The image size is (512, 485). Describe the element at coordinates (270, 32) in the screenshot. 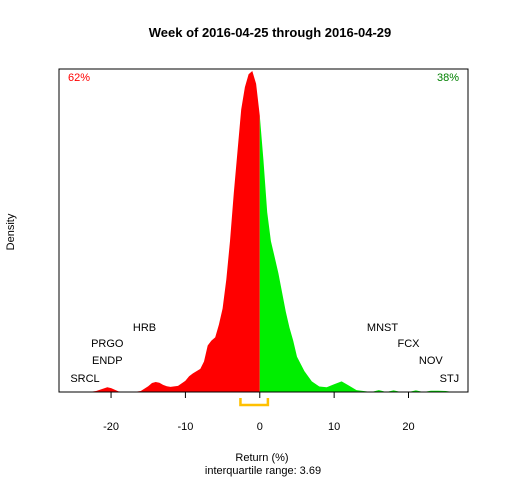

I see `chart-title: Week of 2016-04-25 through 2016-04-29` at that location.